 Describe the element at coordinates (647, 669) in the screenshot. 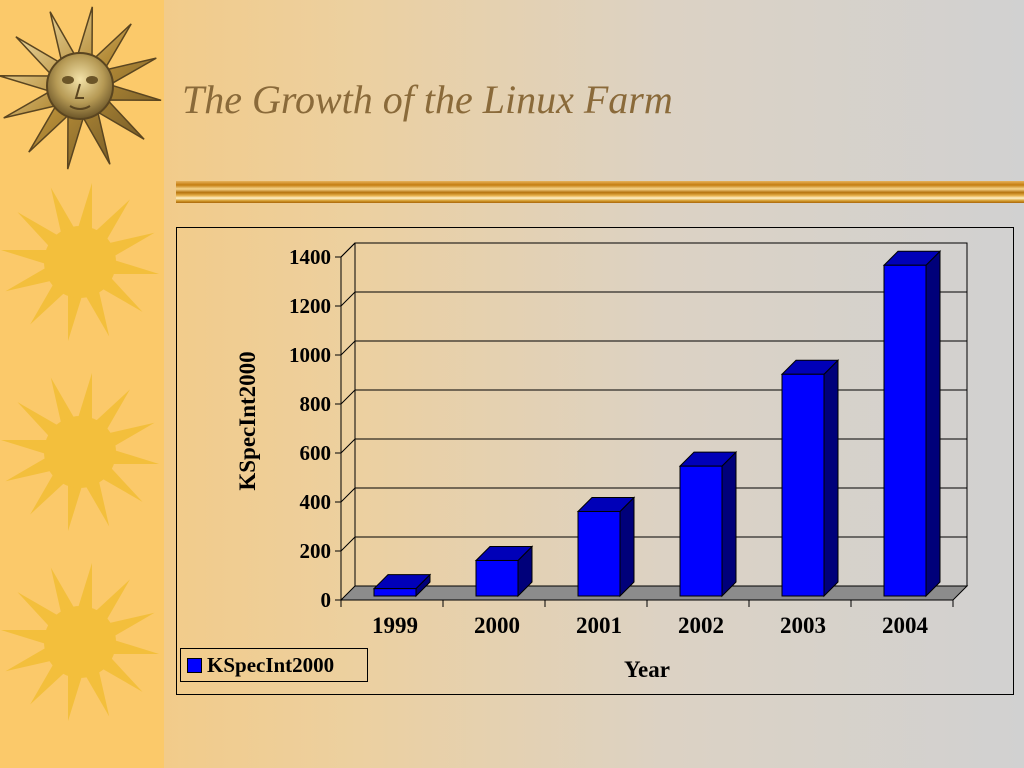

I see `x-axis-title: Year` at that location.